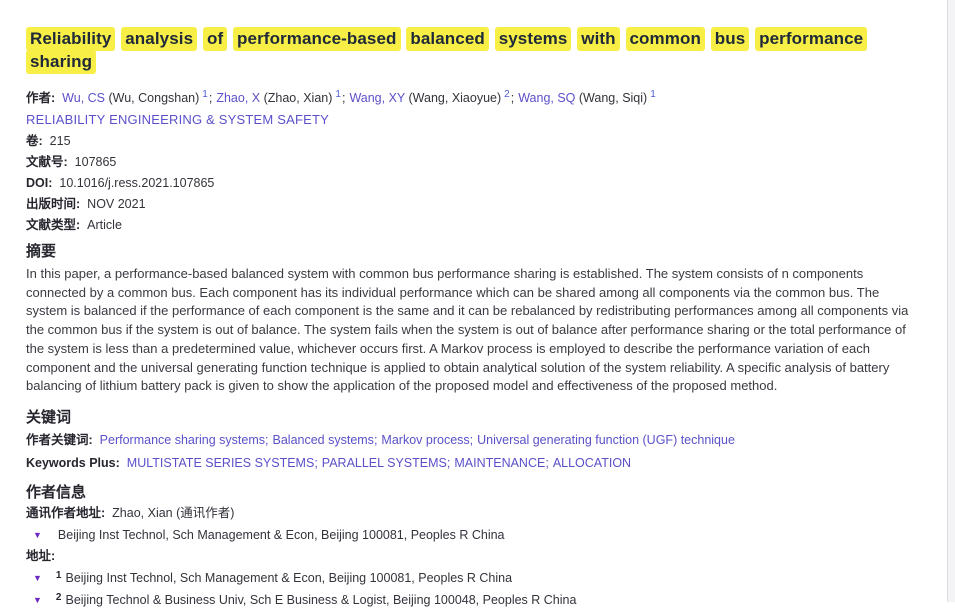 This screenshot has width=955, height=611. What do you see at coordinates (34, 141) in the screenshot?
I see `volume-label: 卷:` at bounding box center [34, 141].